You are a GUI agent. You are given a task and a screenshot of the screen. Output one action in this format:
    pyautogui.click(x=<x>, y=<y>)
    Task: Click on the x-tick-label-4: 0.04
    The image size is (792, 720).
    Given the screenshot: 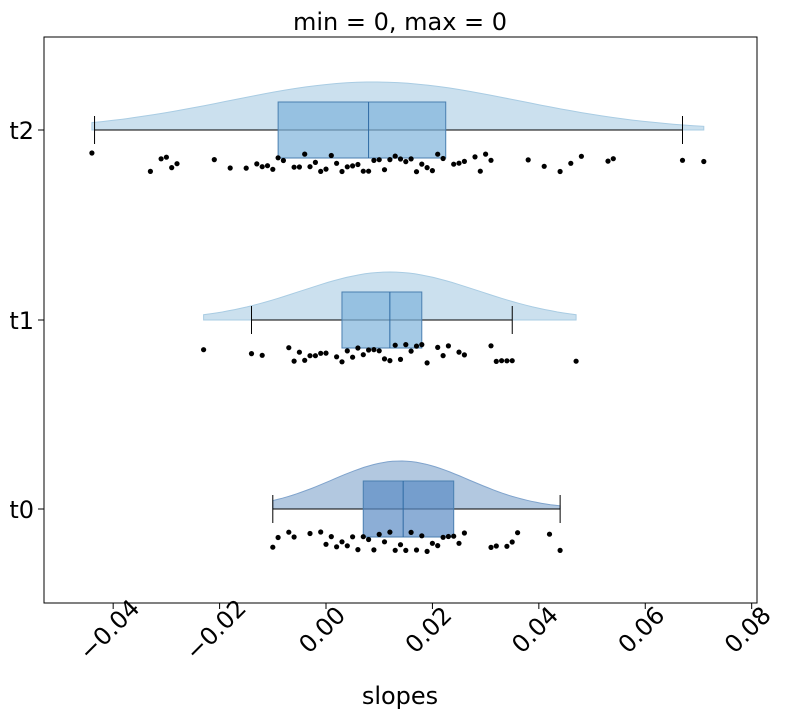 What is the action you would take?
    pyautogui.click(x=535, y=630)
    